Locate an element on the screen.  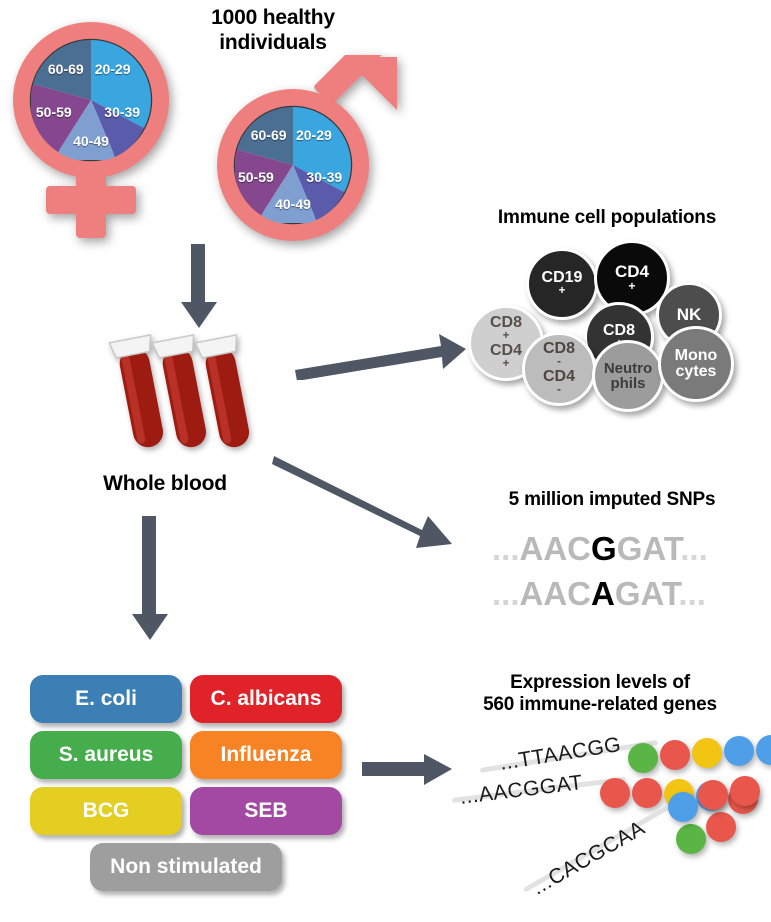
expression-title-line-1: Expression levels of is located at coordinates (600, 682).